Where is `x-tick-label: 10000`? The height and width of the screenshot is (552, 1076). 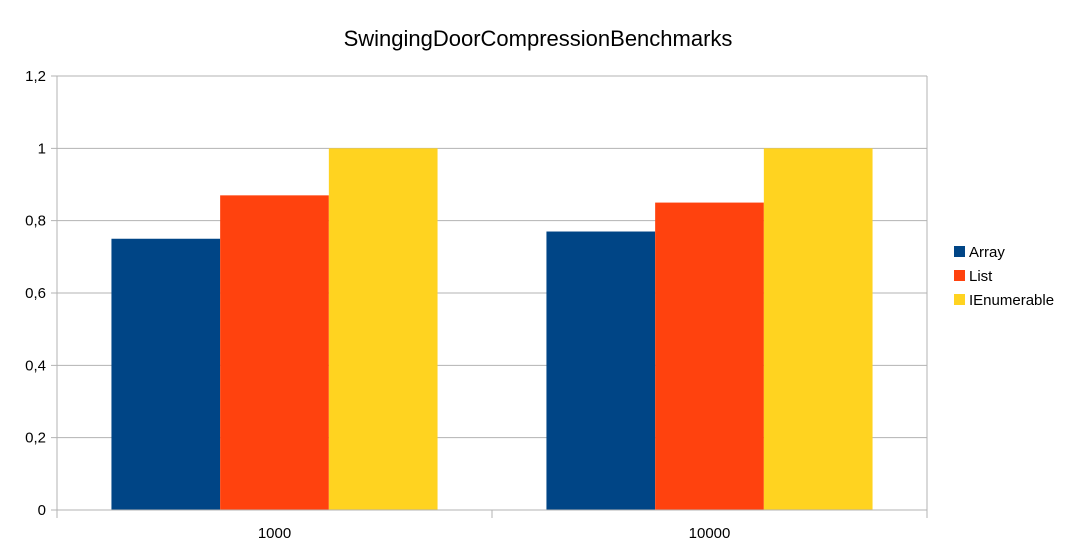 x-tick-label: 10000 is located at coordinates (710, 533).